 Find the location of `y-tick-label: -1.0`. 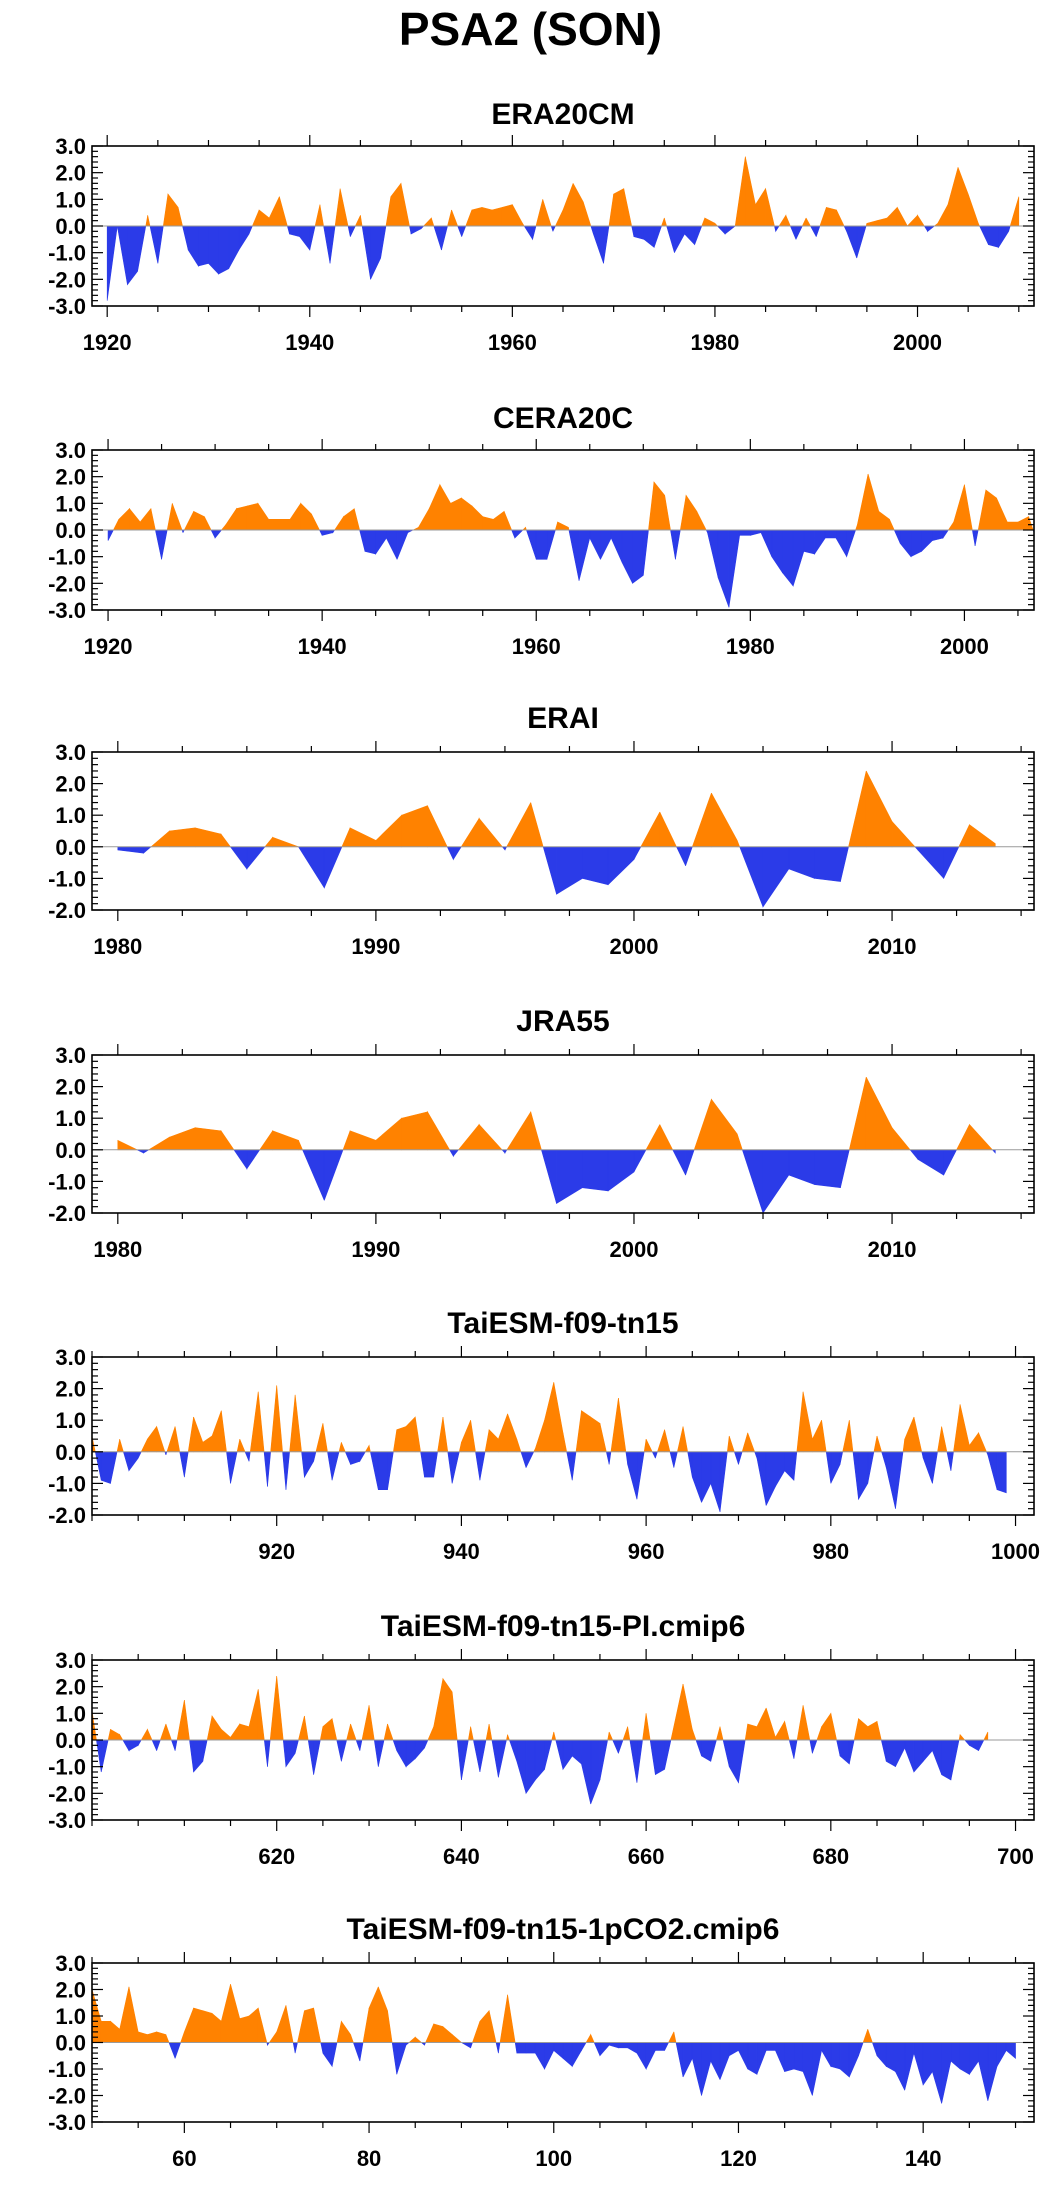

y-tick-label: -1.0 is located at coordinates (67, 1181).